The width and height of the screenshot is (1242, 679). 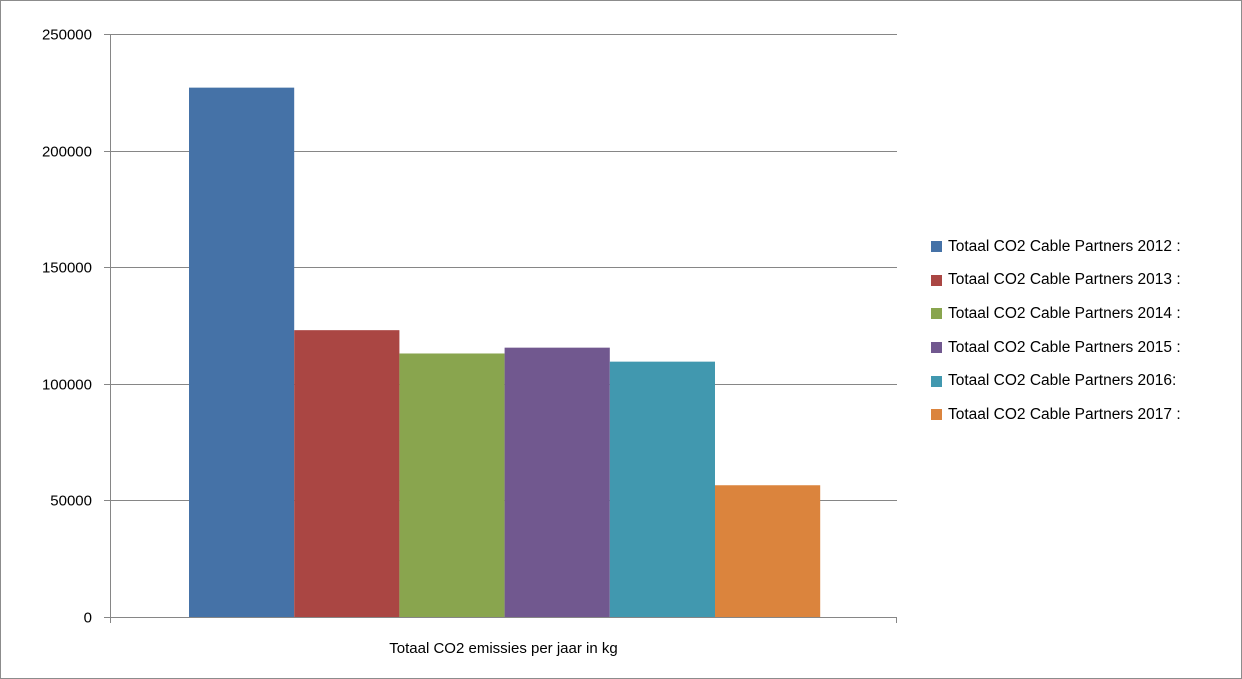 I want to click on legend: Totaal CO2 Cable Partners 2012, so click(x=1083, y=331).